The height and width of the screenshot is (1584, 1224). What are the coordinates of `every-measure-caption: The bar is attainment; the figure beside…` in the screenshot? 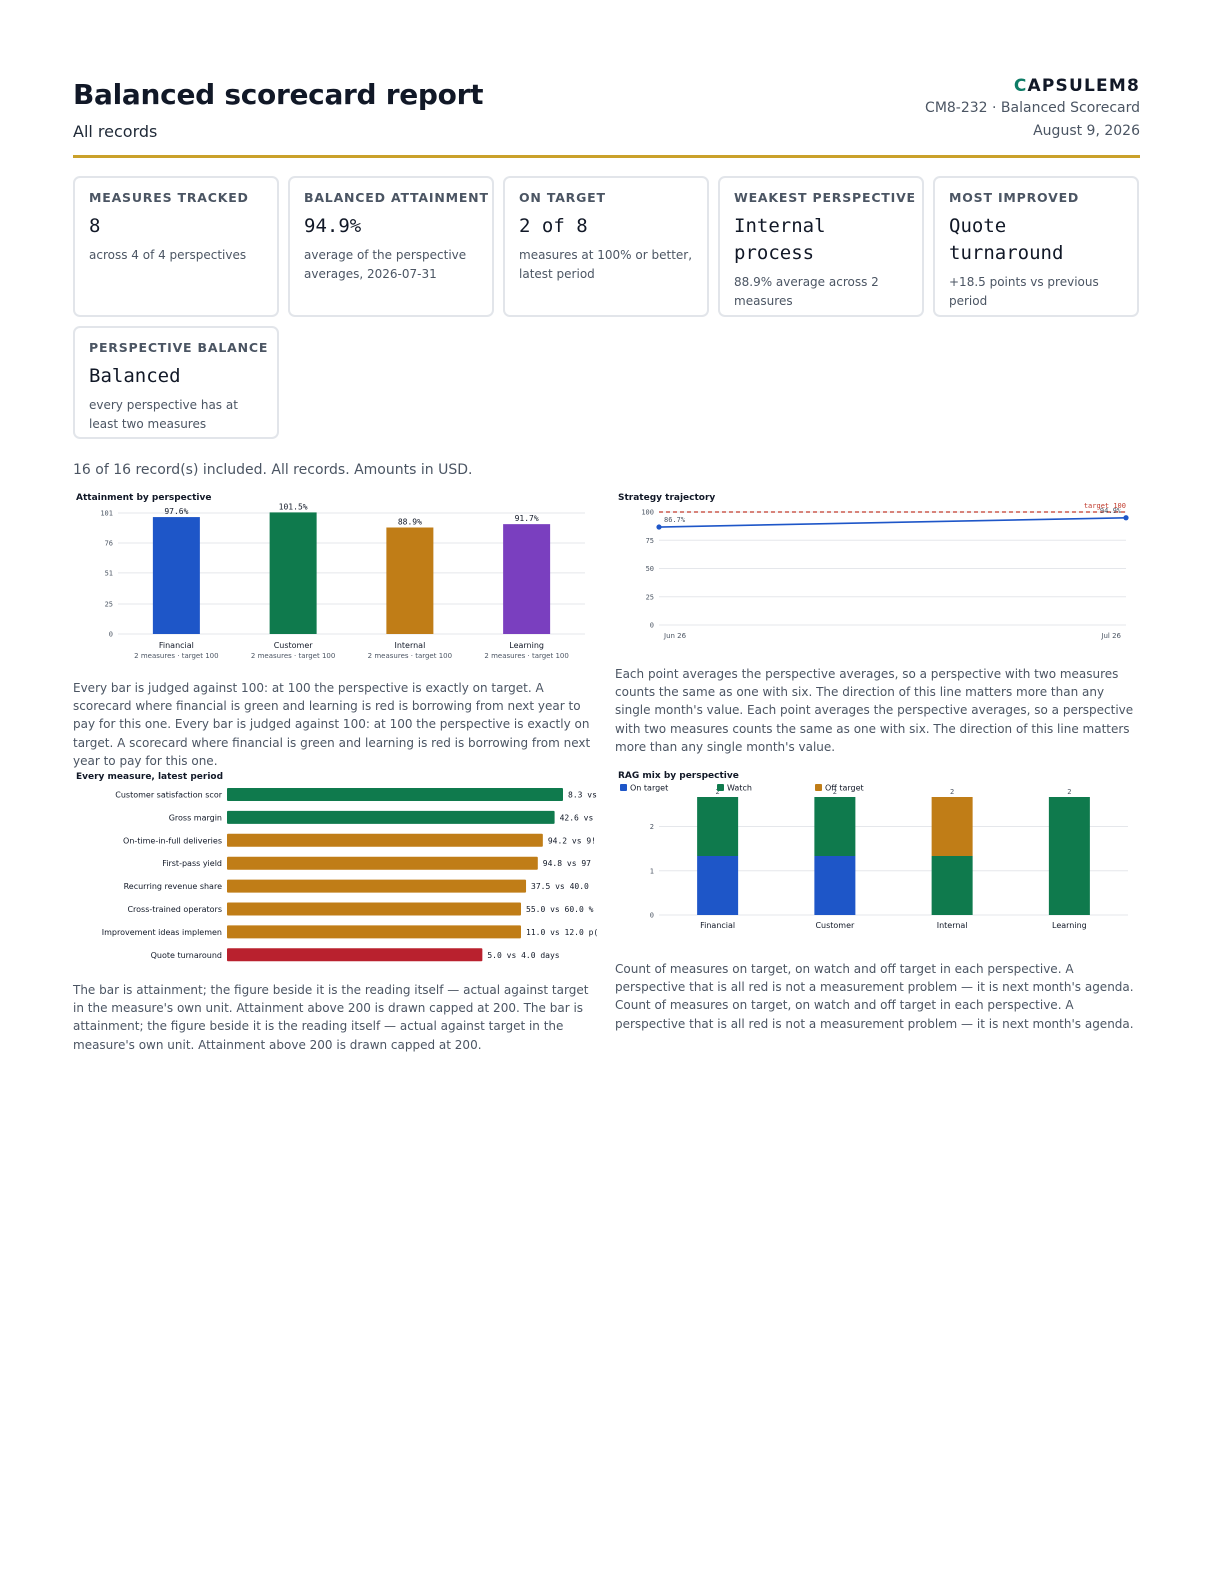 It's located at (331, 1017).